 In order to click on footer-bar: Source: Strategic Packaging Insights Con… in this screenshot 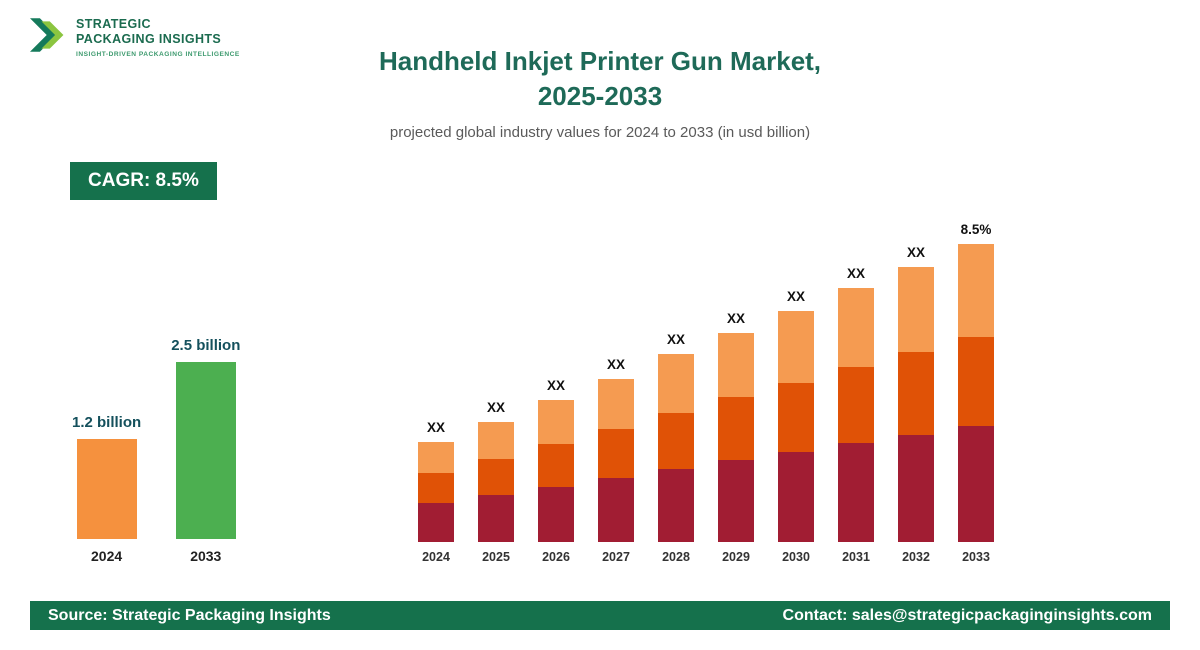, I will do `click(600, 615)`.